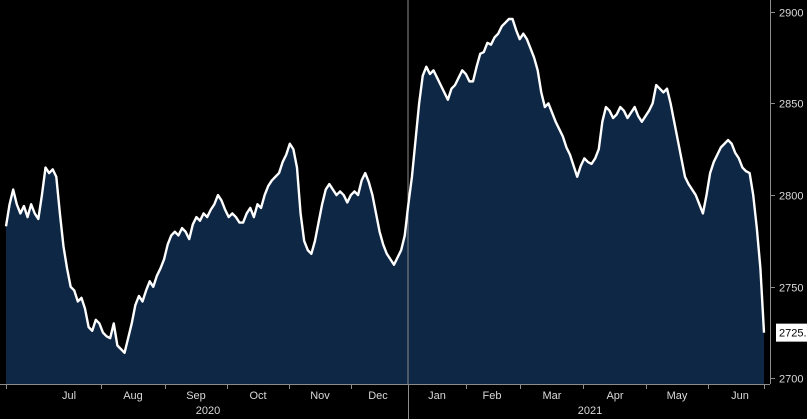  Describe the element at coordinates (552, 396) in the screenshot. I see `x-tick-label: Mar` at that location.